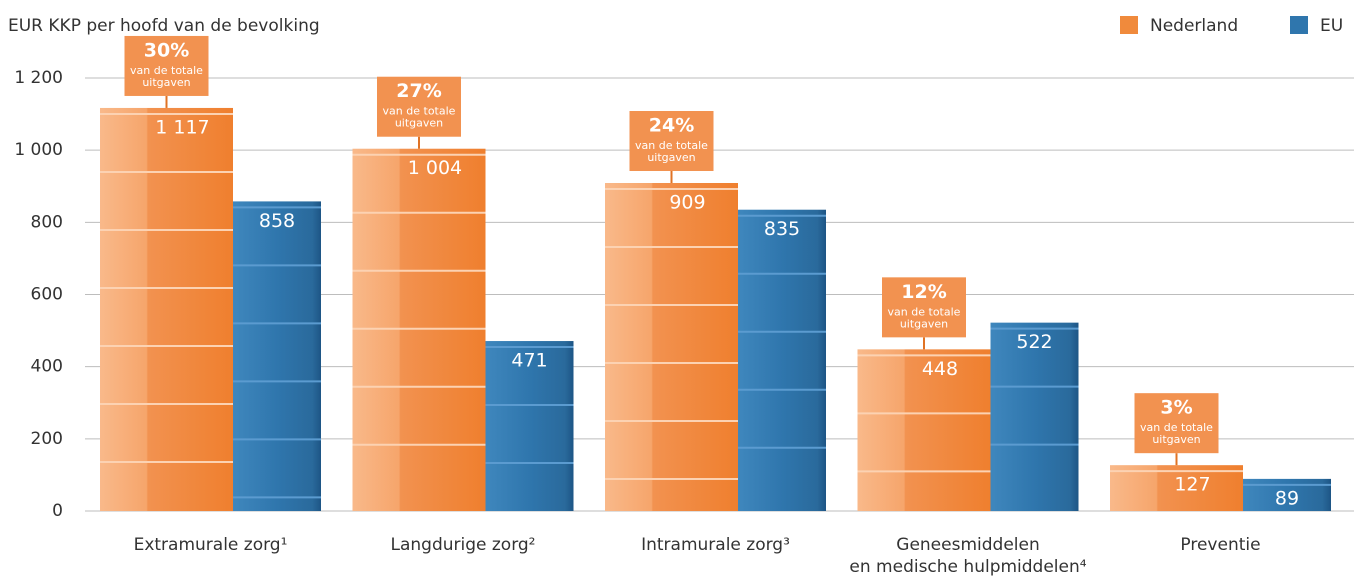  Describe the element at coordinates (47, 295) in the screenshot. I see `y-tick-label: 600` at that location.